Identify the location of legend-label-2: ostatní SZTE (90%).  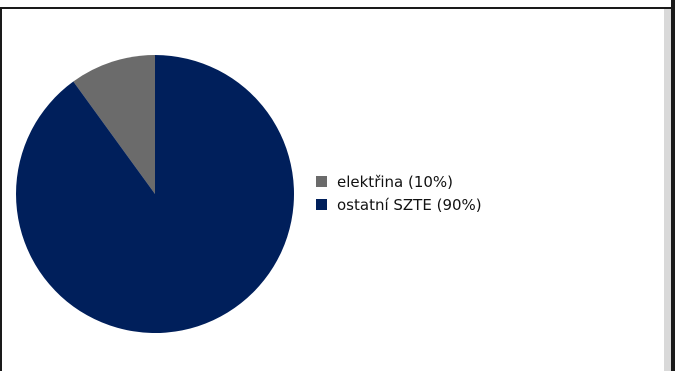
(409, 205).